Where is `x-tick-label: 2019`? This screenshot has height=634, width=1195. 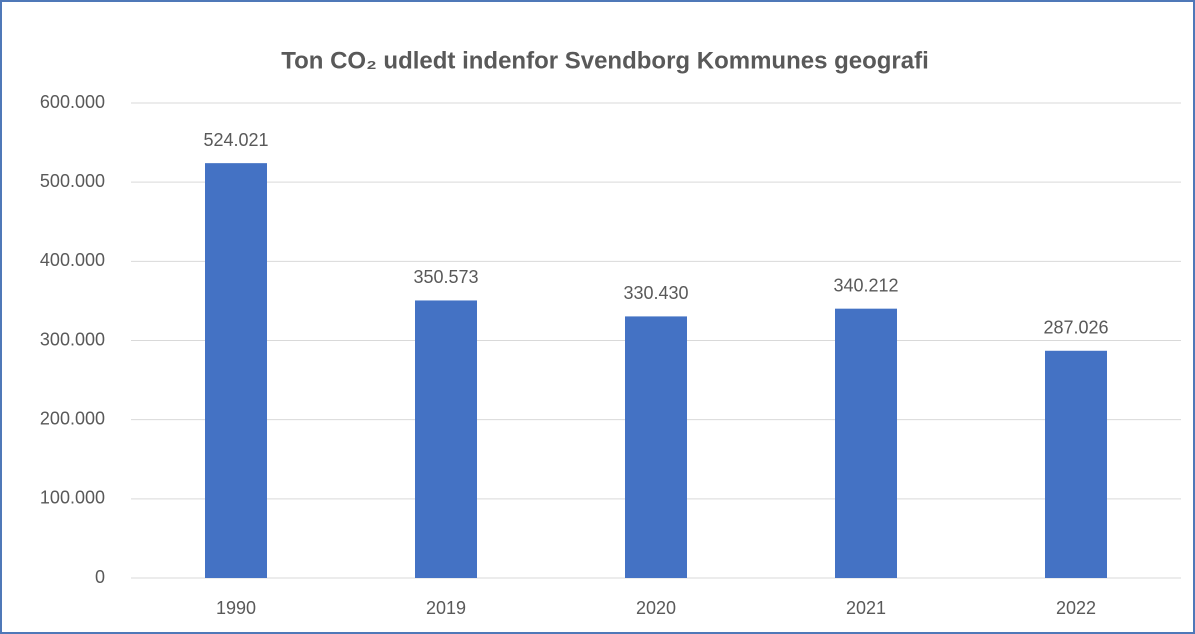 x-tick-label: 2019 is located at coordinates (446, 608).